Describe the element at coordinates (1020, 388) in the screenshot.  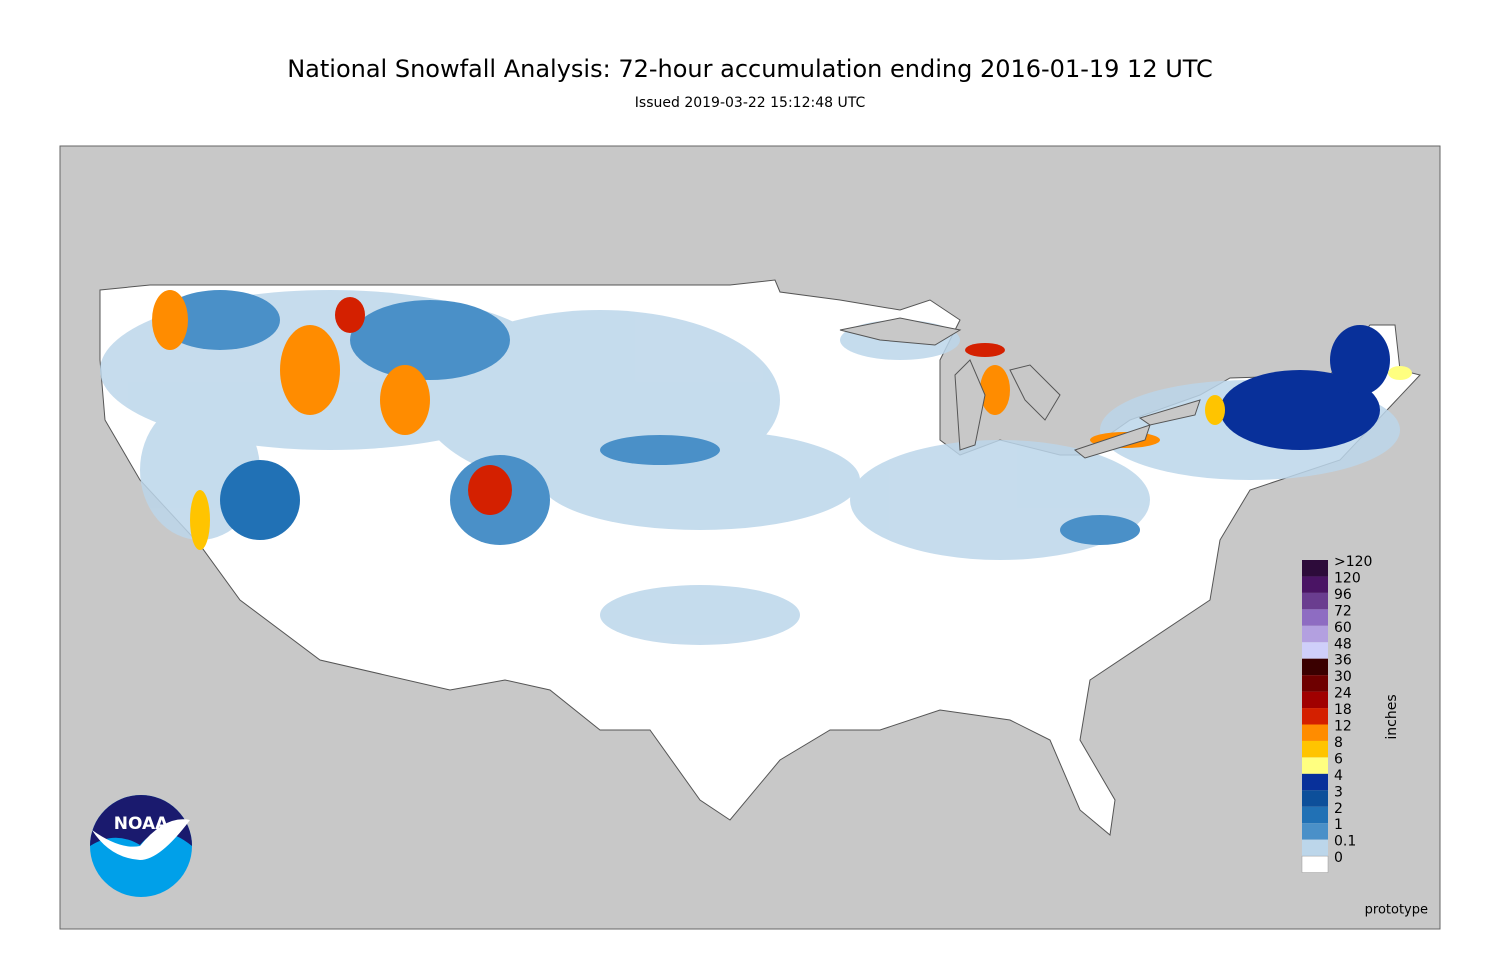
I see `great-lakes` at that location.